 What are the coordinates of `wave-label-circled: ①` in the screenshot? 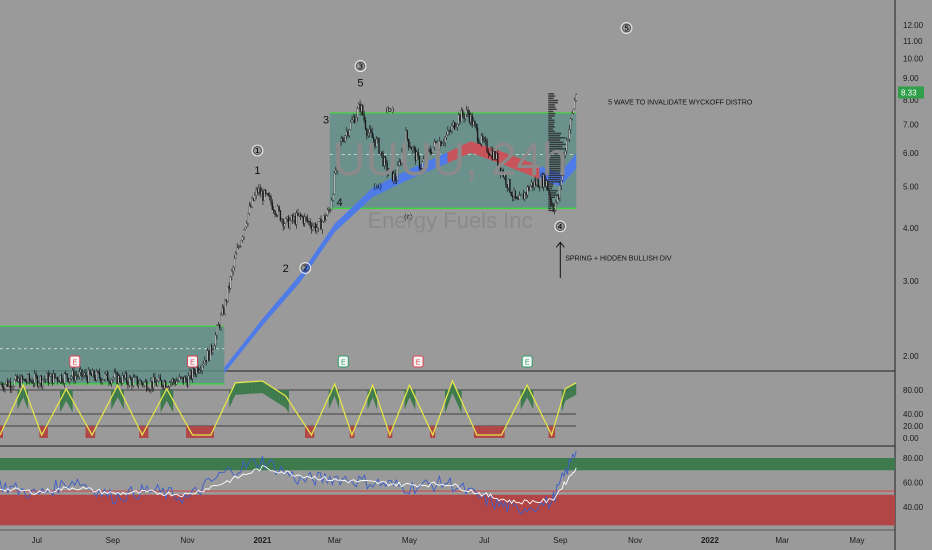 It's located at (258, 152).